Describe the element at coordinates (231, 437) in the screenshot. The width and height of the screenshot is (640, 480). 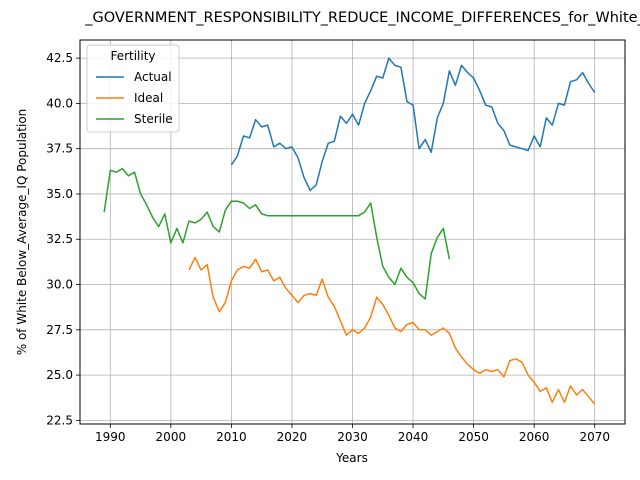
I see `x-tick-label: 2010` at that location.